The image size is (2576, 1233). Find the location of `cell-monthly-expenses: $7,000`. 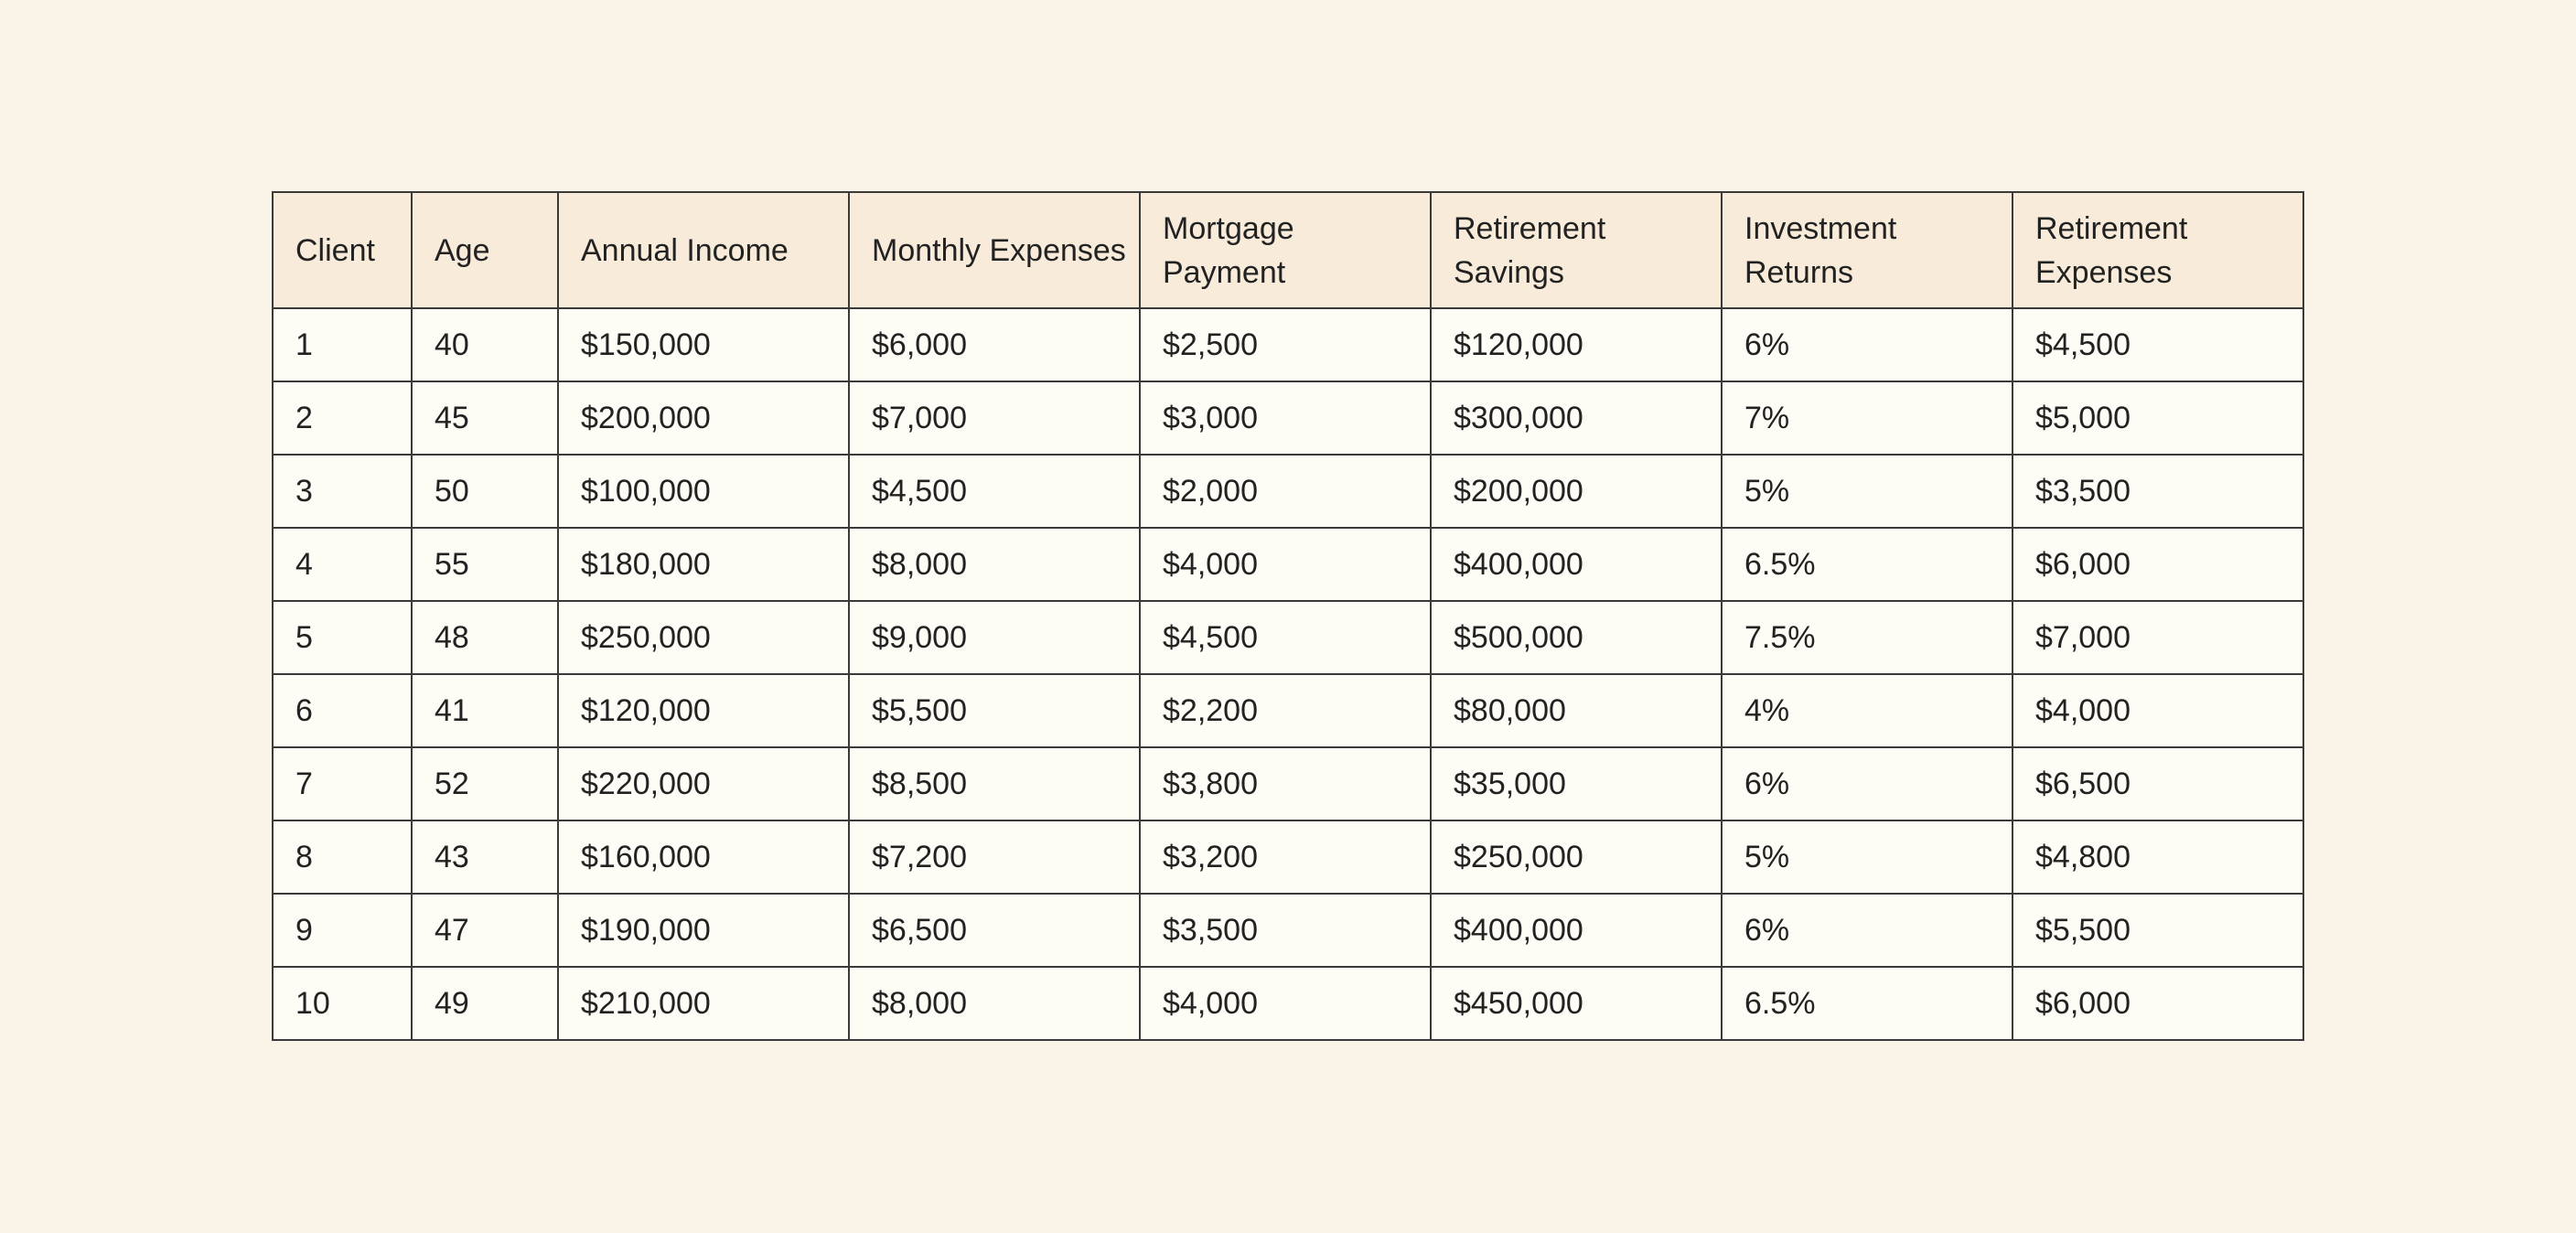

cell-monthly-expenses: $7,000 is located at coordinates (995, 418).